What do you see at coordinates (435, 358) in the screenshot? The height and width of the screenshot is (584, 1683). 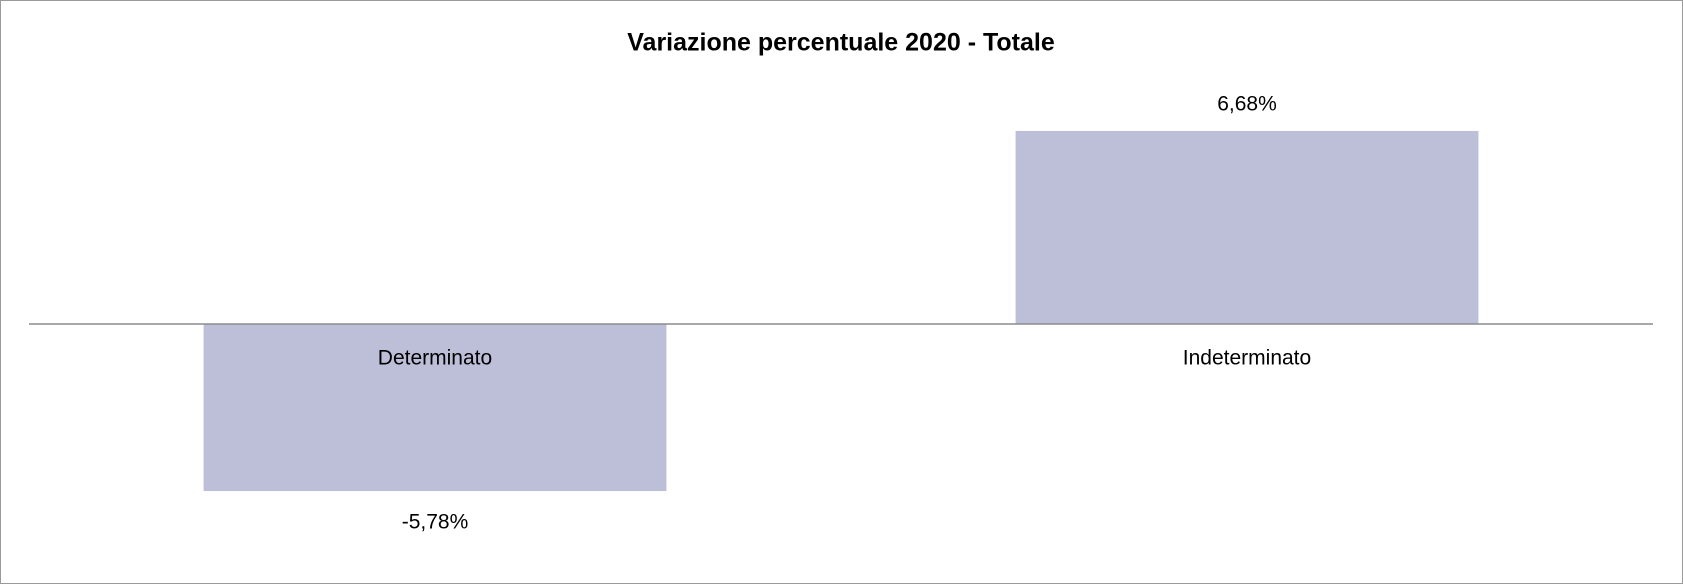 I see `x-tick-label: Determinato` at bounding box center [435, 358].